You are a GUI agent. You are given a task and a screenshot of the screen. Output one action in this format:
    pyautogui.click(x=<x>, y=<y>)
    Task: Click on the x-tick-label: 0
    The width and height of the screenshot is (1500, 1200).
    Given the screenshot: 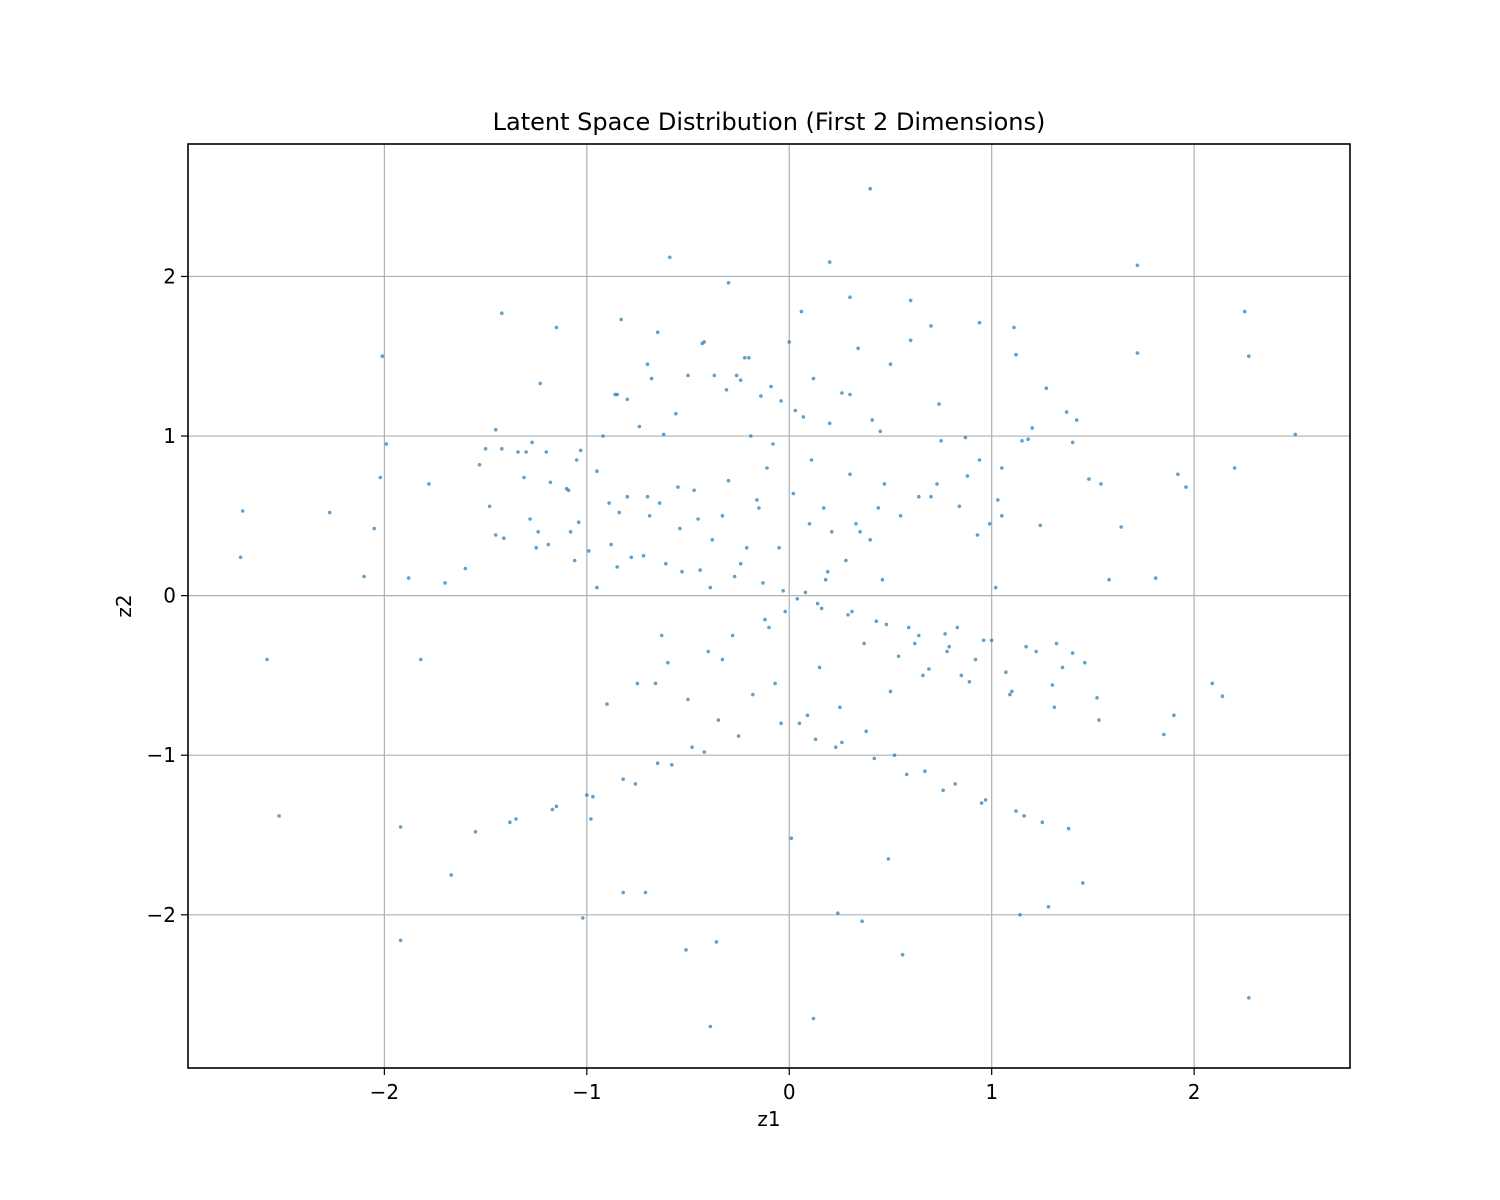 What is the action you would take?
    pyautogui.click(x=789, y=1092)
    